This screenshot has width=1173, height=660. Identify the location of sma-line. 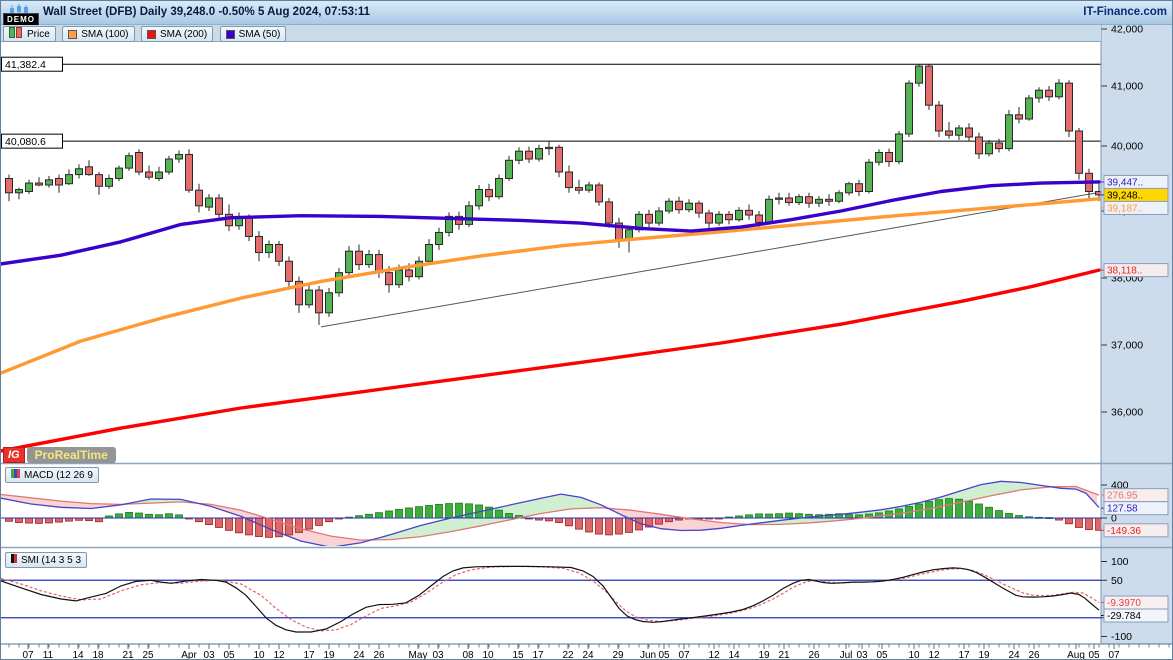
(551, 223).